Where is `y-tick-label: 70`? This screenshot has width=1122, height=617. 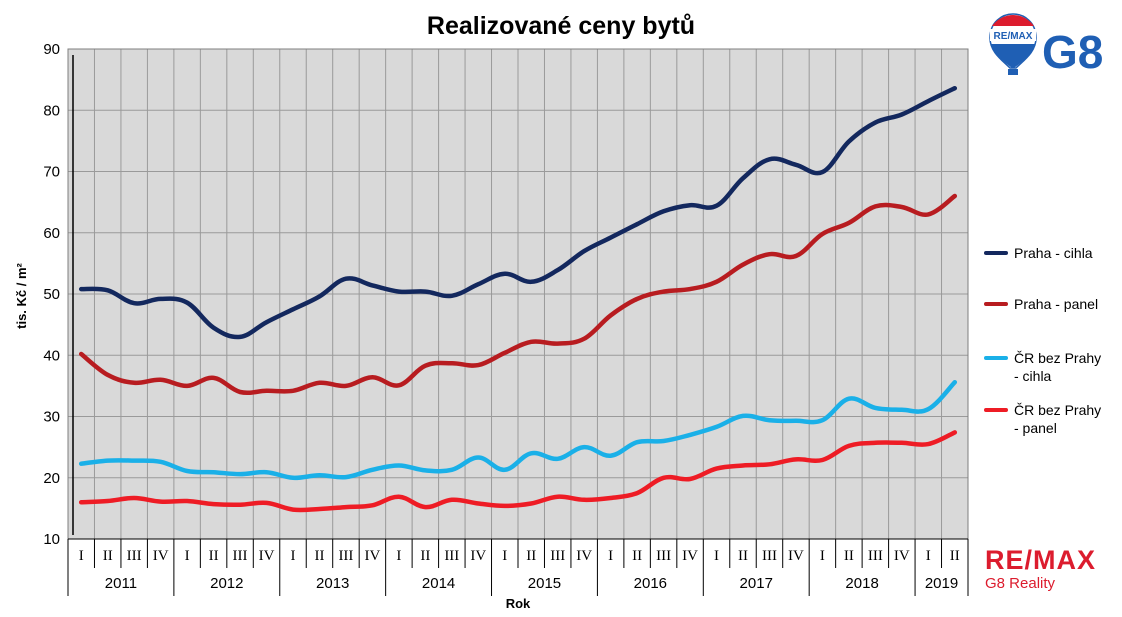 y-tick-label: 70 is located at coordinates (51, 172).